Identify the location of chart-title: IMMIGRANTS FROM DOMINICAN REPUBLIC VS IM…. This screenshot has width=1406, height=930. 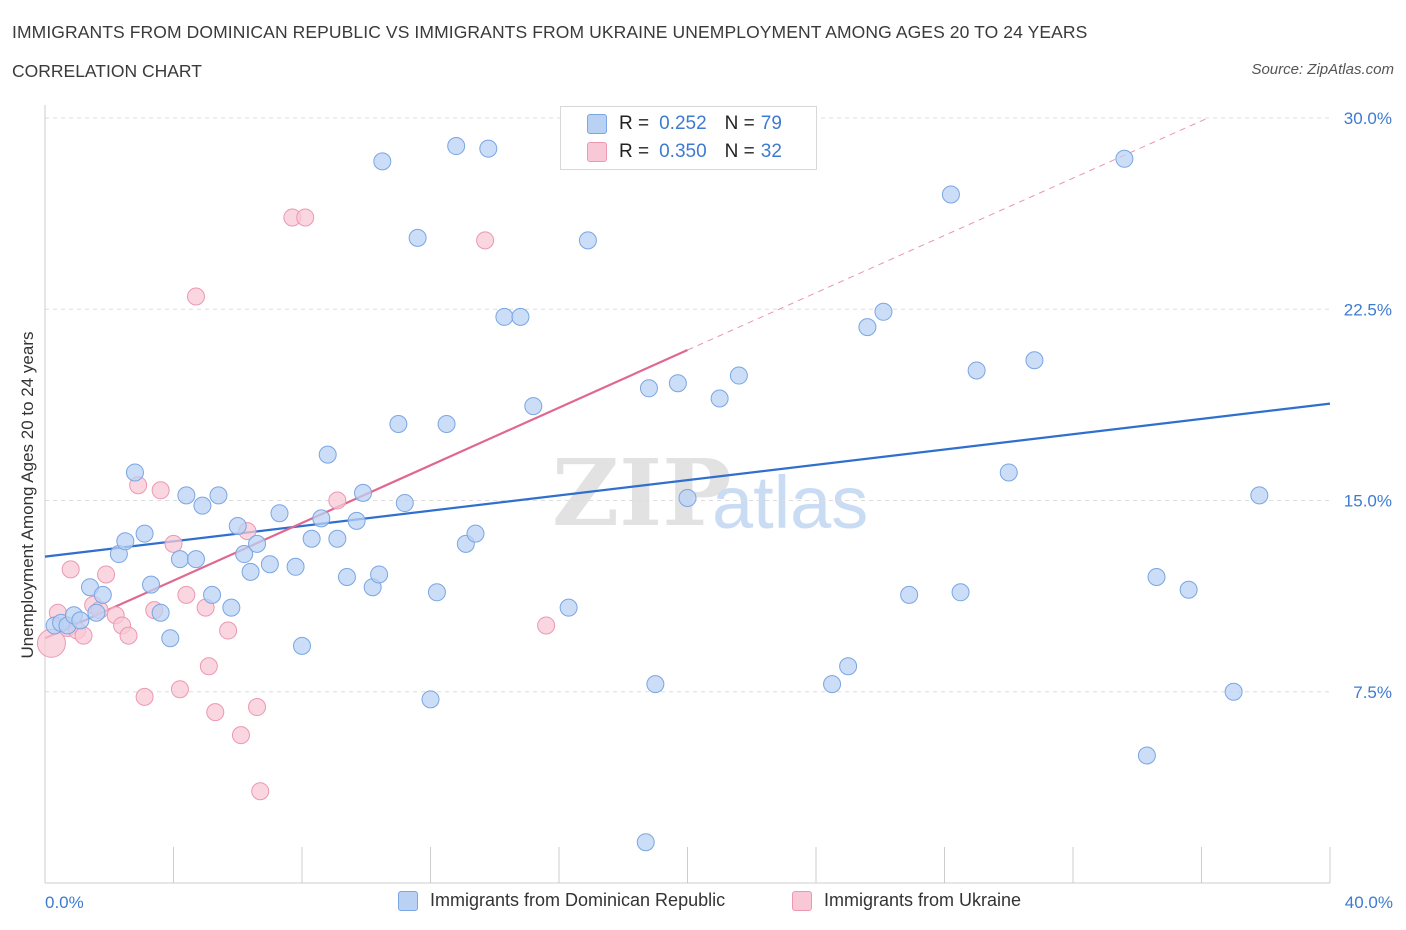
(550, 32).